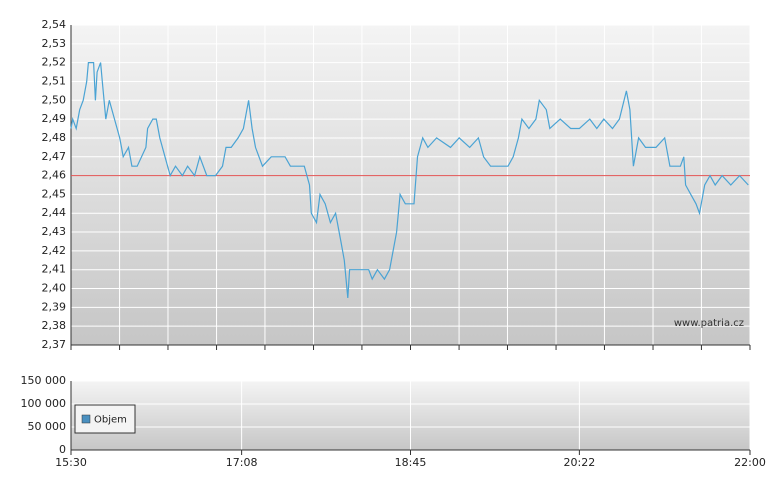 This screenshot has height=490, width=780. I want to click on y-tick-label: 0, so click(62, 449).